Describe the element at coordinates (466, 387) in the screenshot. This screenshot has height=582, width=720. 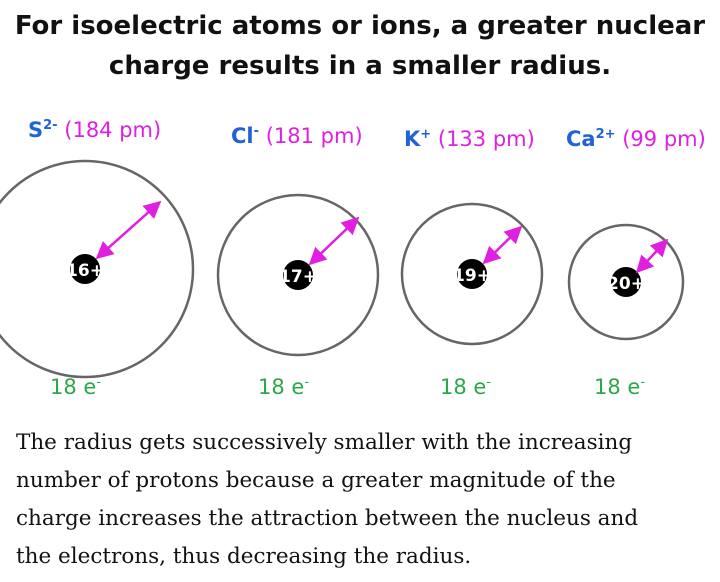
I see `electron-count-potassium: 18 e-` at that location.